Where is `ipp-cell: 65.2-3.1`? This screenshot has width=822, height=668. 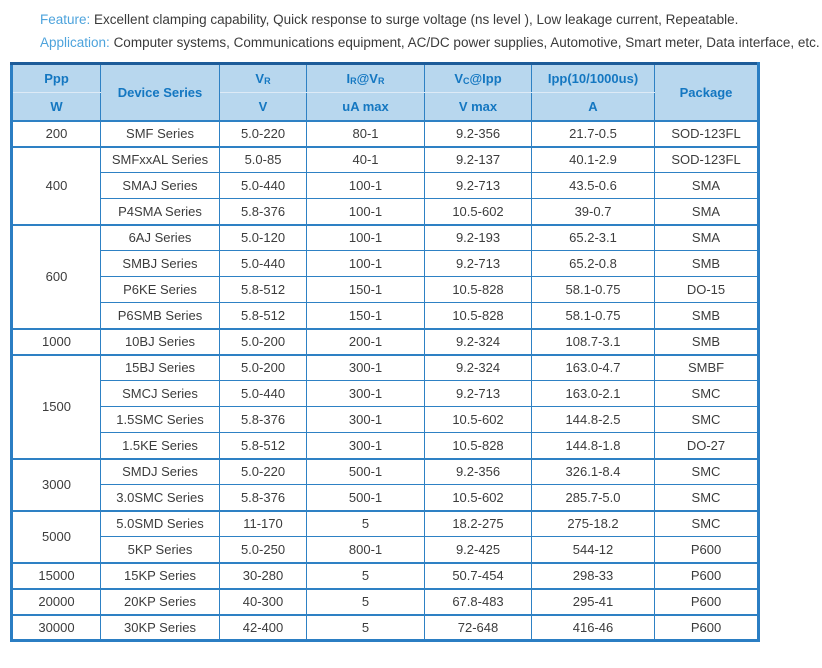 ipp-cell: 65.2-3.1 is located at coordinates (593, 237).